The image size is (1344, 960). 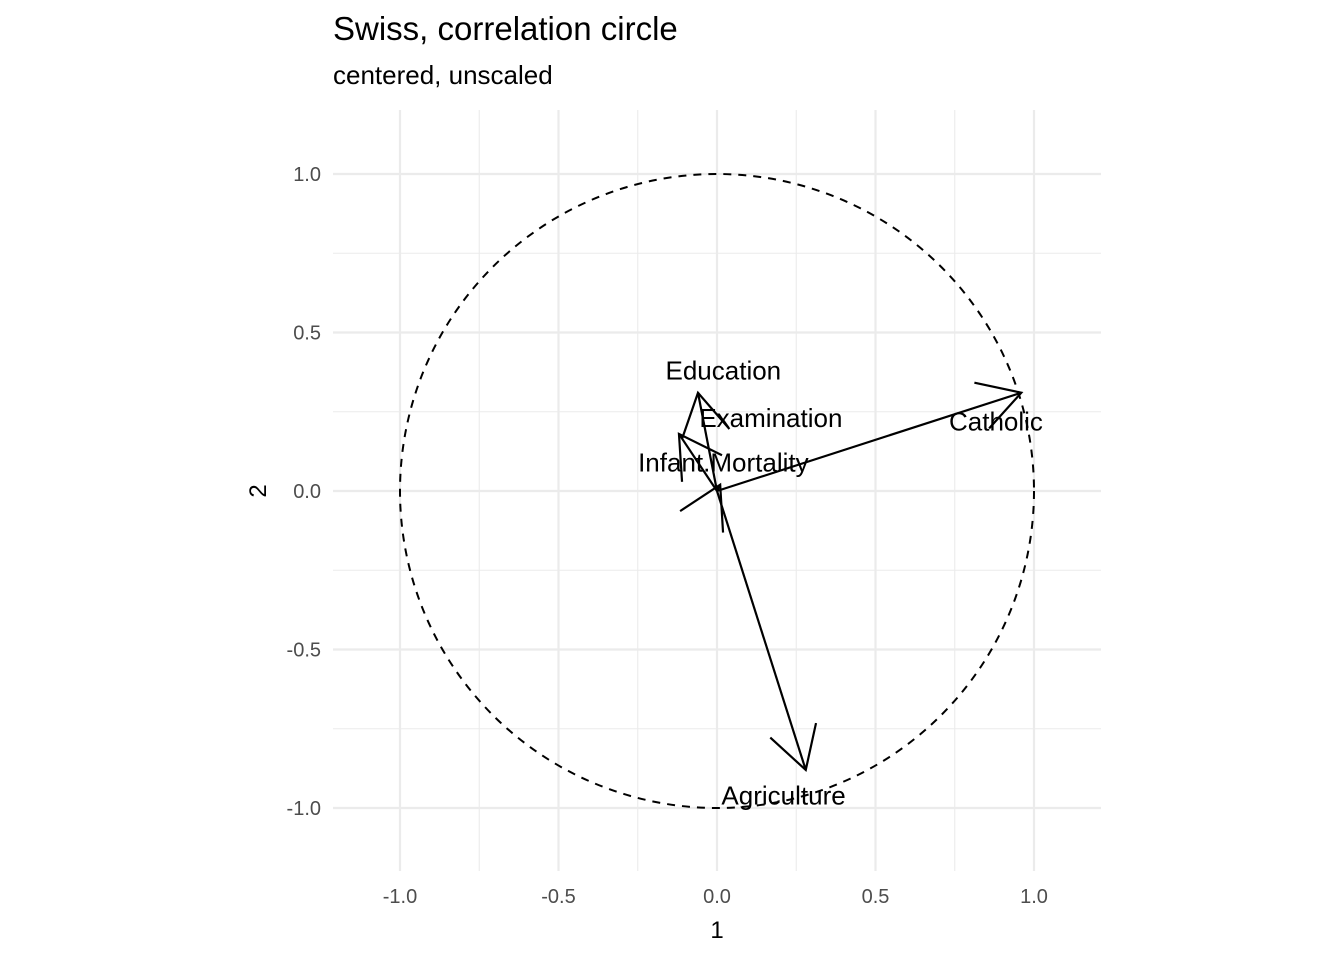 What do you see at coordinates (783, 795) in the screenshot?
I see `vector-label: Agriculture` at bounding box center [783, 795].